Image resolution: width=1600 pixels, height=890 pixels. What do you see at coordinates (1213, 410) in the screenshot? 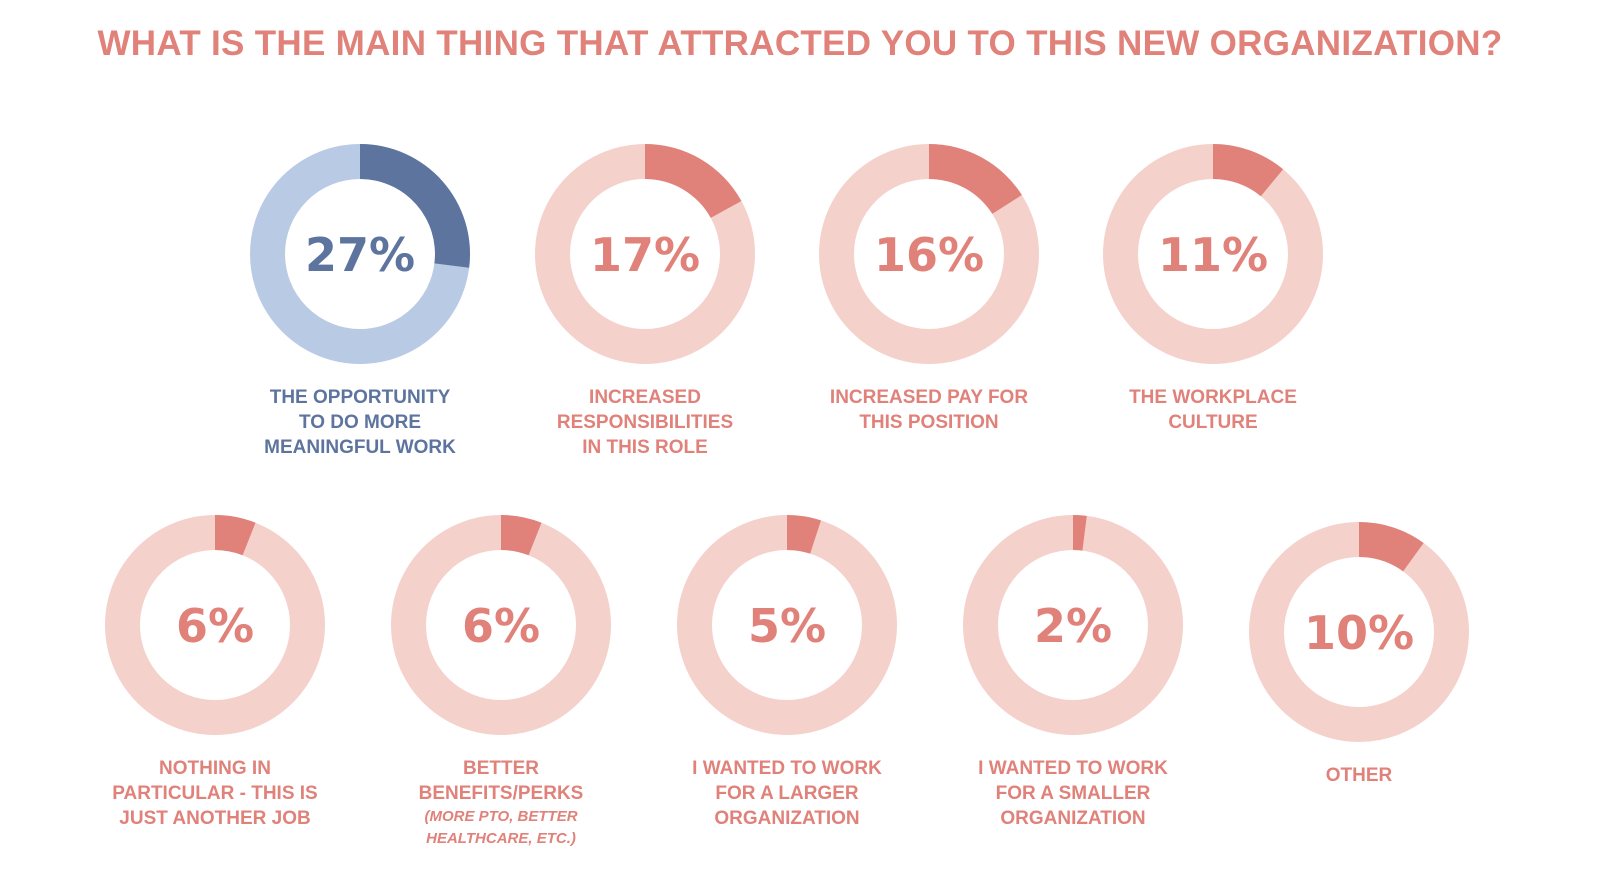
I see `category-label: THE WORKPLACE CULTURE` at bounding box center [1213, 410].